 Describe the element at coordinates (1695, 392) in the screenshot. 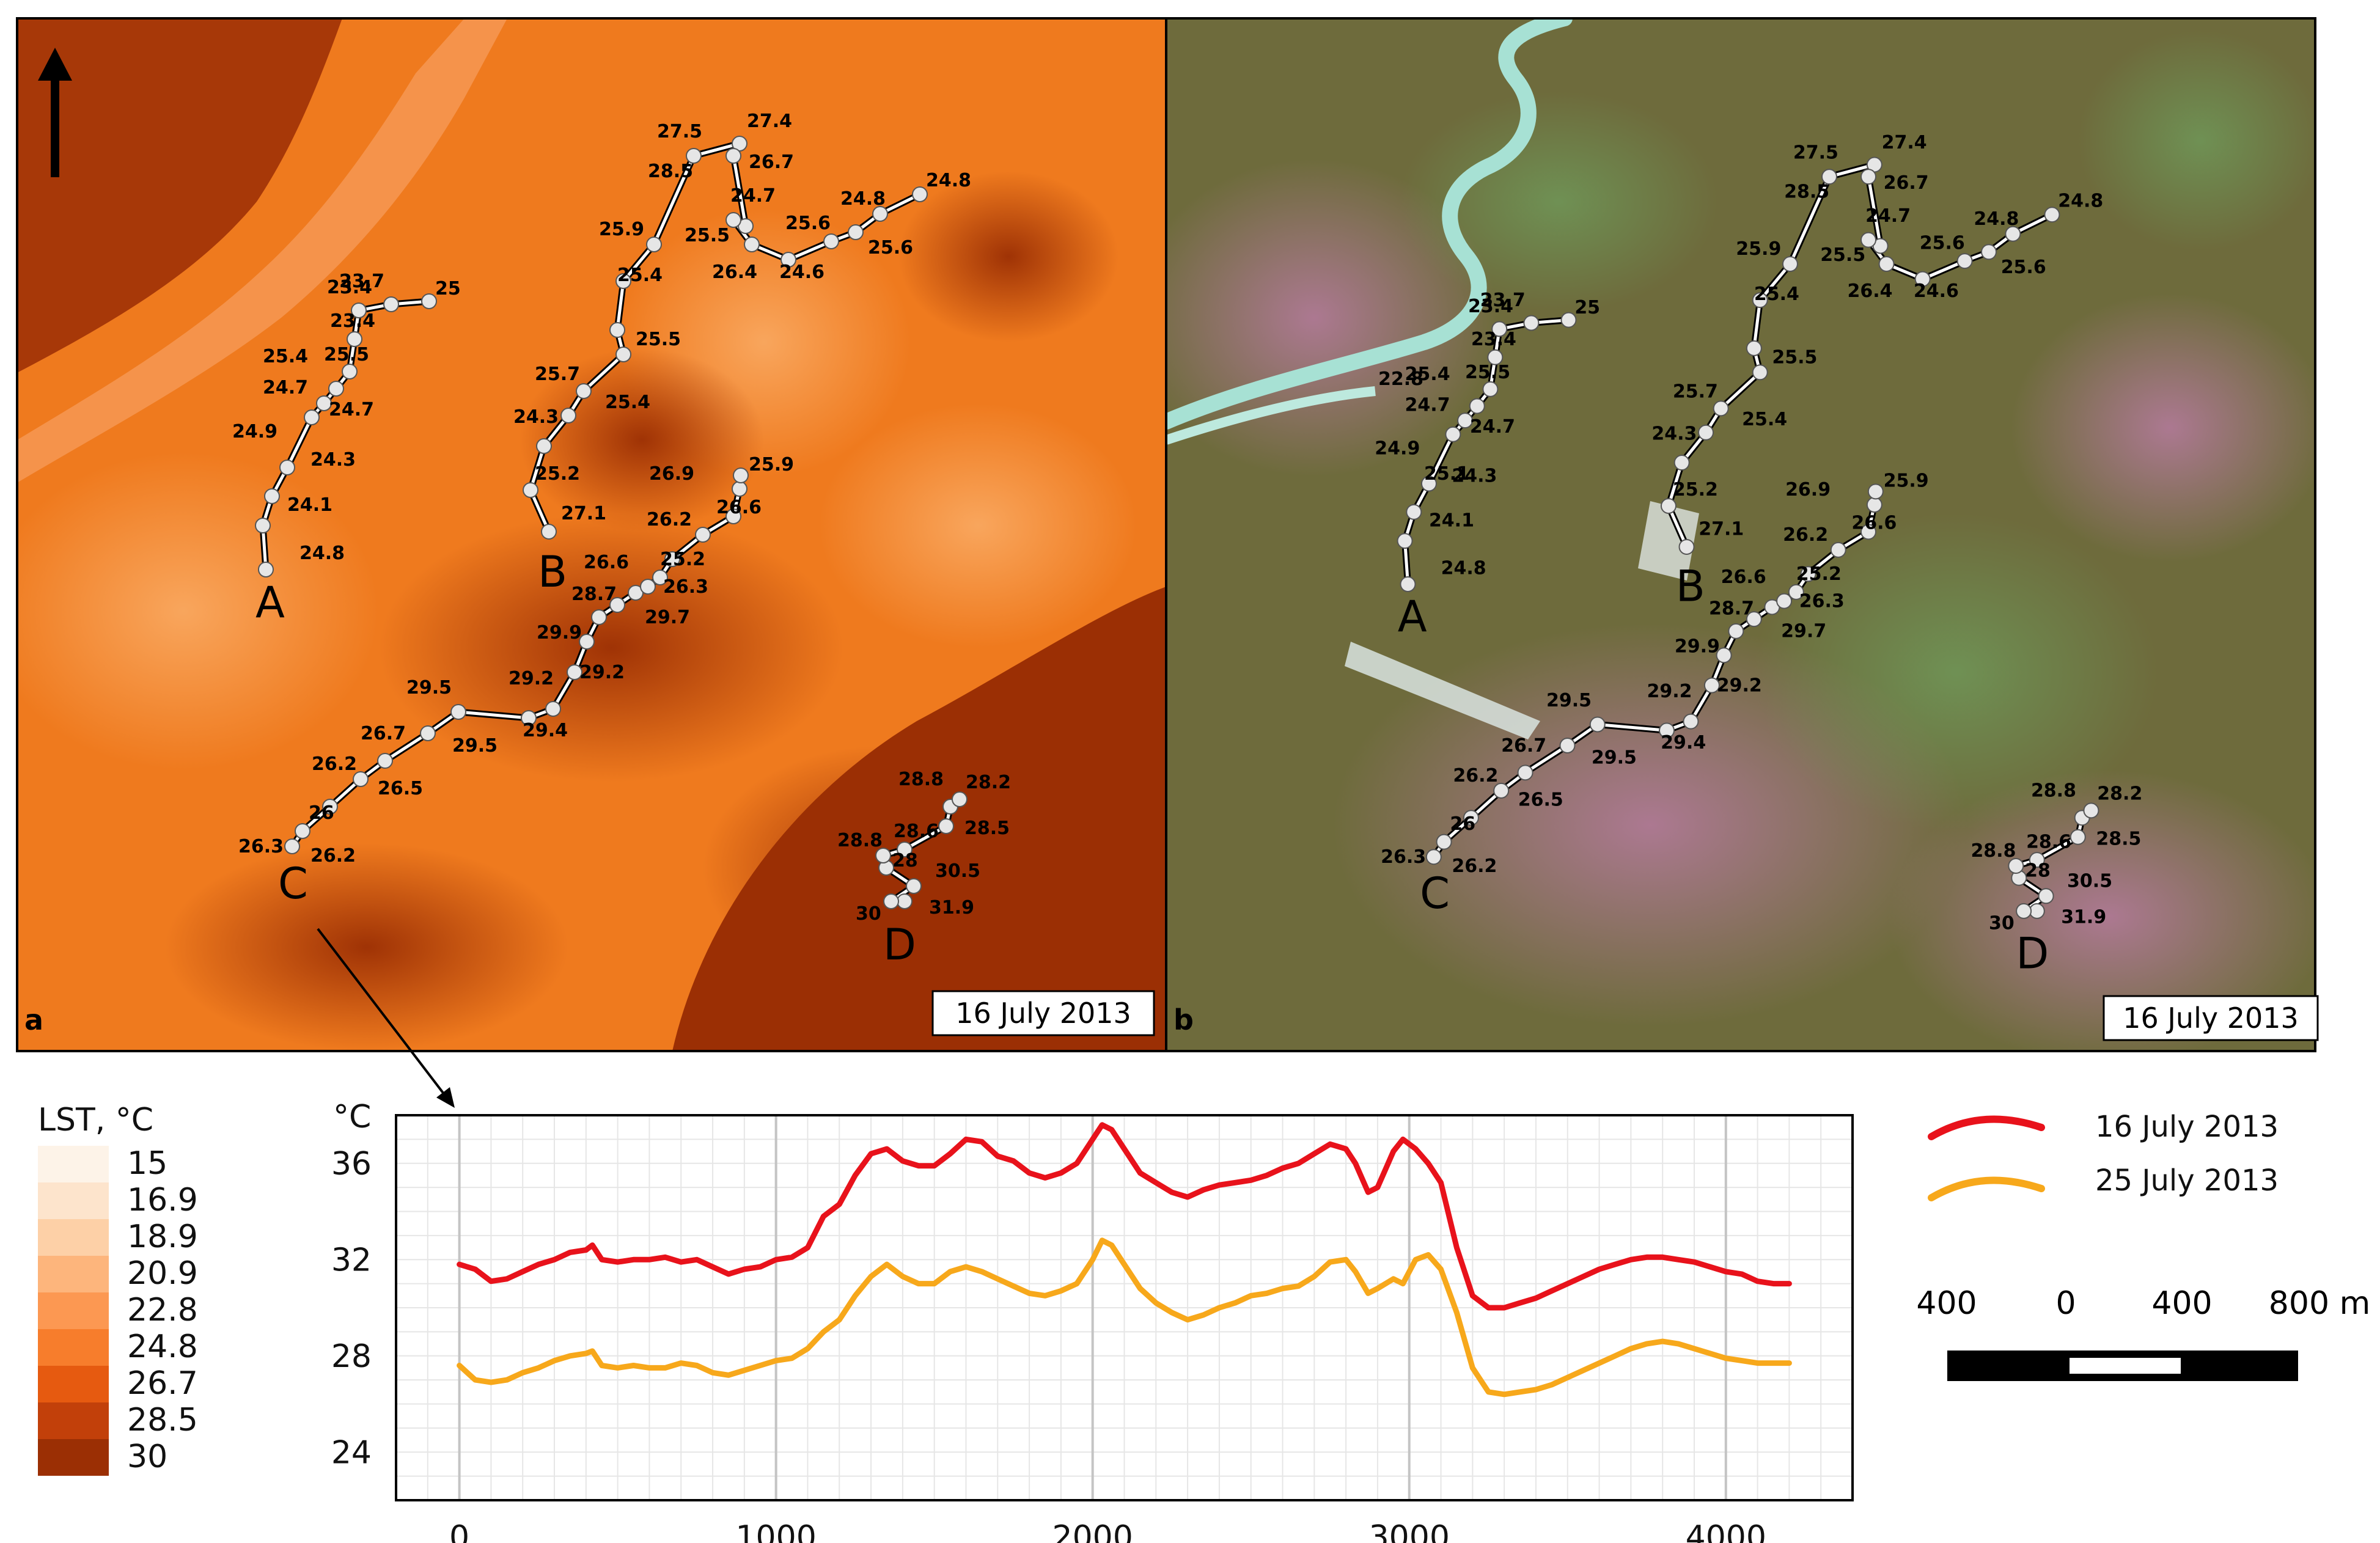

I see `transect-temp-label: 25.7` at that location.